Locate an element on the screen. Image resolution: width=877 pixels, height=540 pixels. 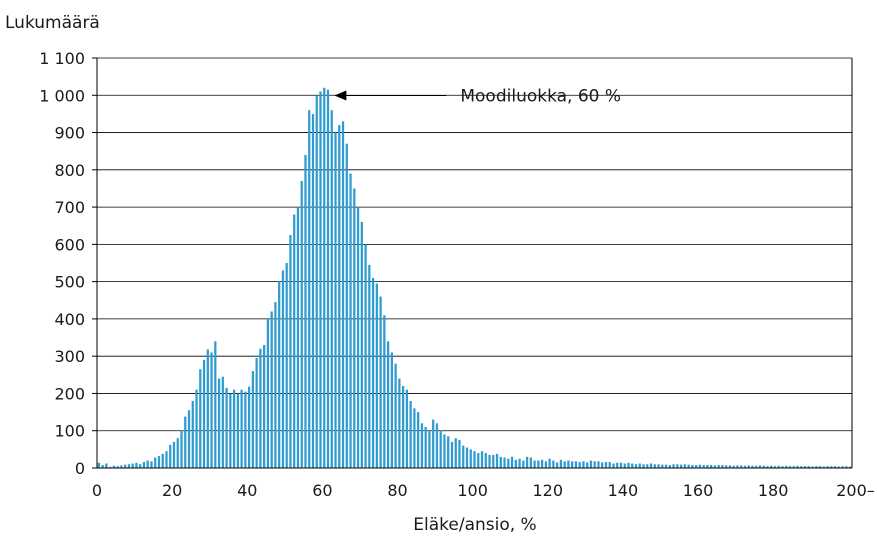
y-tick-label: 500 is located at coordinates (69, 282).